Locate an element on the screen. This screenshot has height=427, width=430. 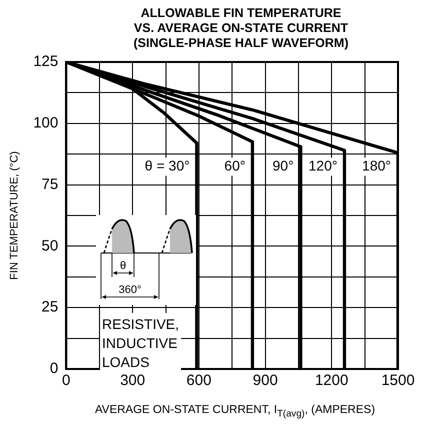
x-tick-label: 300 is located at coordinates (133, 381).